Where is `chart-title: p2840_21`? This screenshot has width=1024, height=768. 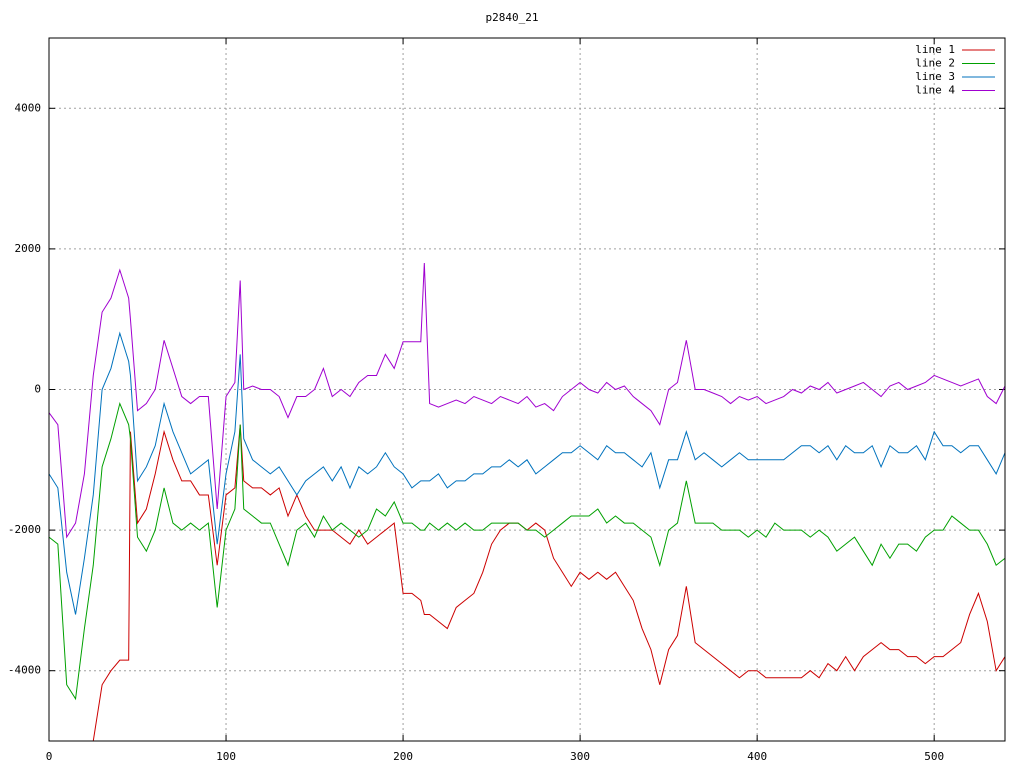
chart-title: p2840_21 is located at coordinates (512, 17).